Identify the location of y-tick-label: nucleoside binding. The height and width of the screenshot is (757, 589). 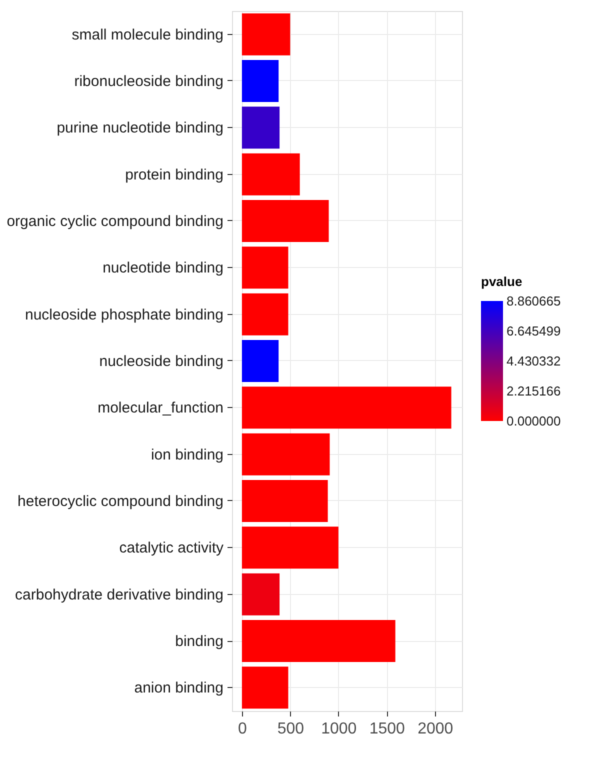
(161, 361).